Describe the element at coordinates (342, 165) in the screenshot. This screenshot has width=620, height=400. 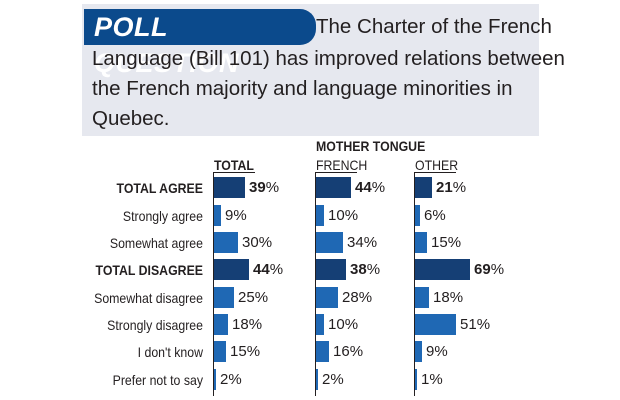
I see `column-heading-french: FRENCH` at that location.